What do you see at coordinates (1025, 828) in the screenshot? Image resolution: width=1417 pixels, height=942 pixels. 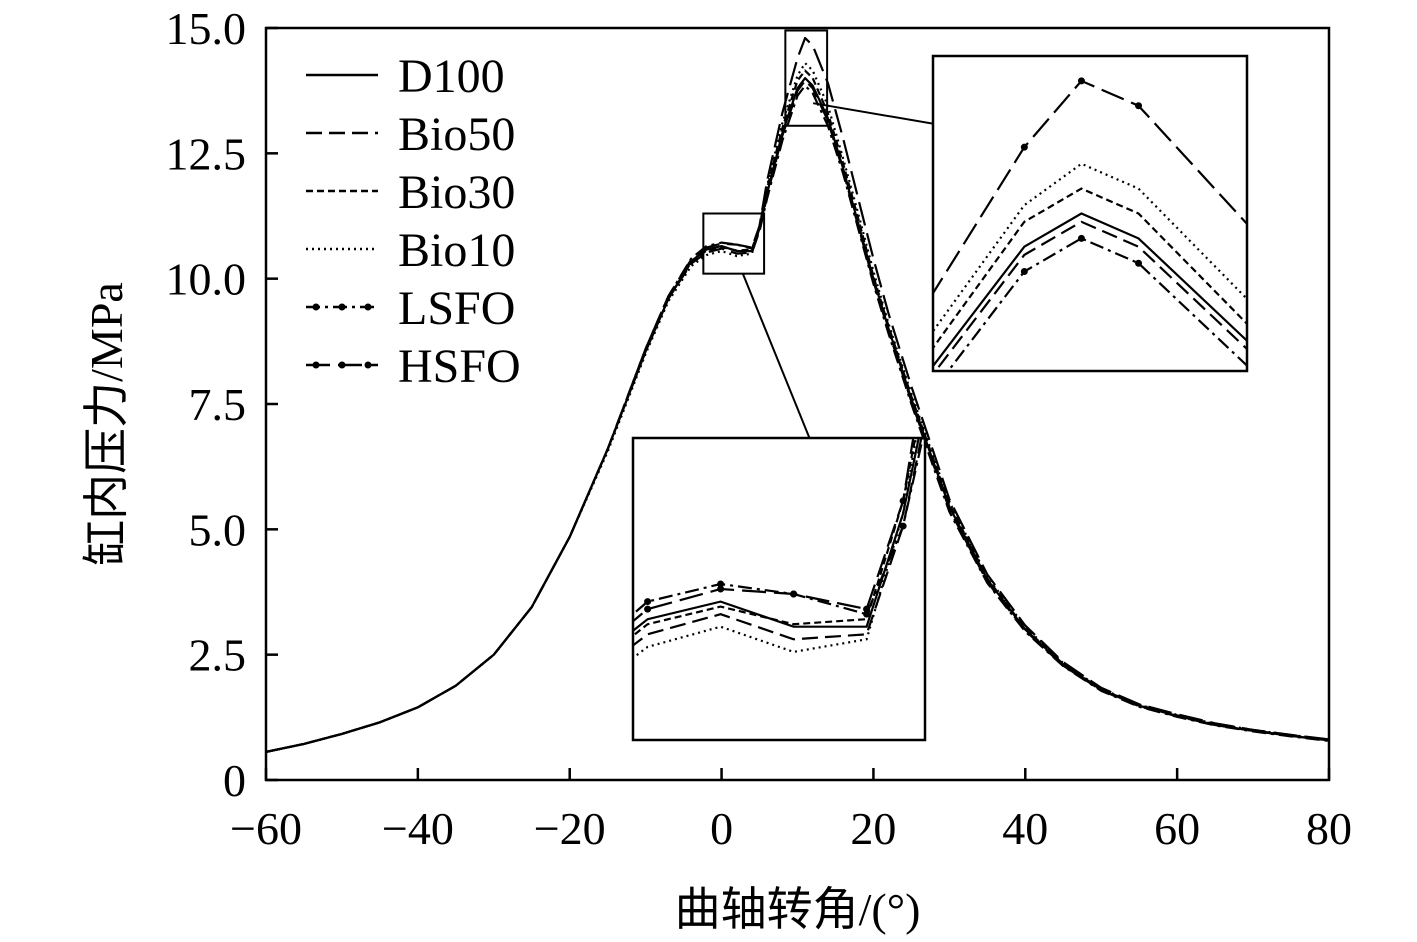 I see `x-tick-label: 40` at bounding box center [1025, 828].